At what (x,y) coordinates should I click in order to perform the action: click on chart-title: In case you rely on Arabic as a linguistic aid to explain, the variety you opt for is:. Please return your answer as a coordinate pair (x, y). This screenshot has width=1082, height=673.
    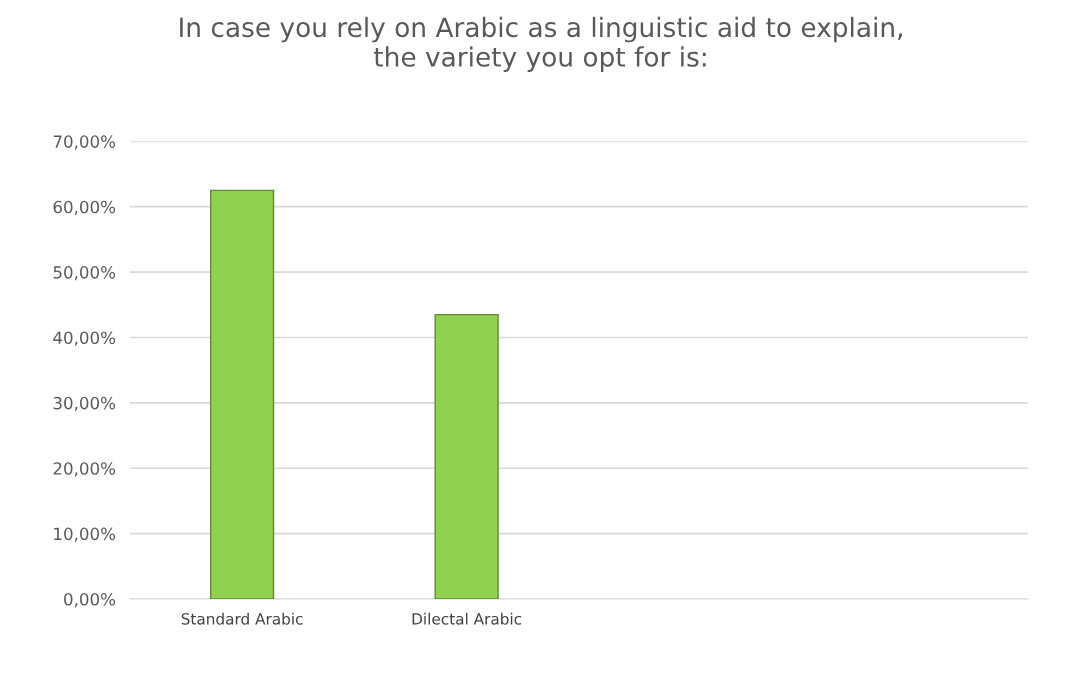
    Looking at the image, I should click on (541, 44).